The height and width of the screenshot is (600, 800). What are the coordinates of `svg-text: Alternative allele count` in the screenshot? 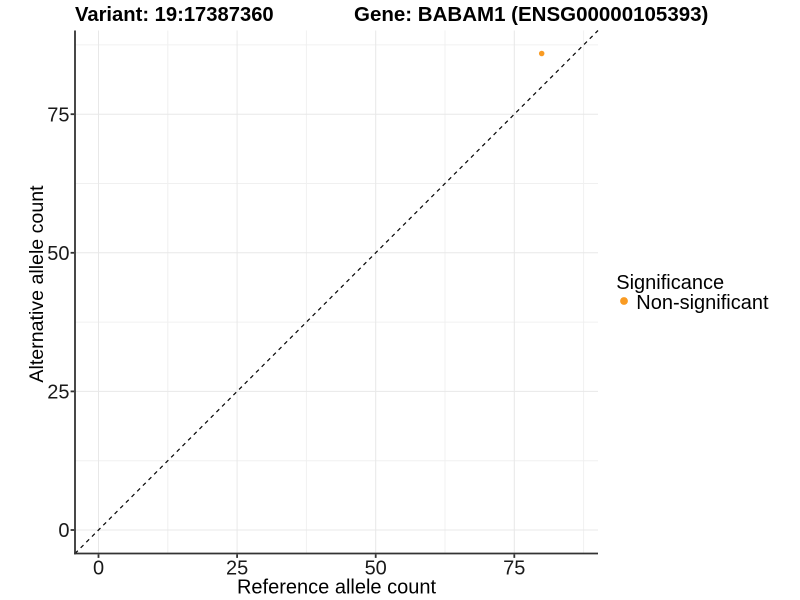 It's located at (37, 284).